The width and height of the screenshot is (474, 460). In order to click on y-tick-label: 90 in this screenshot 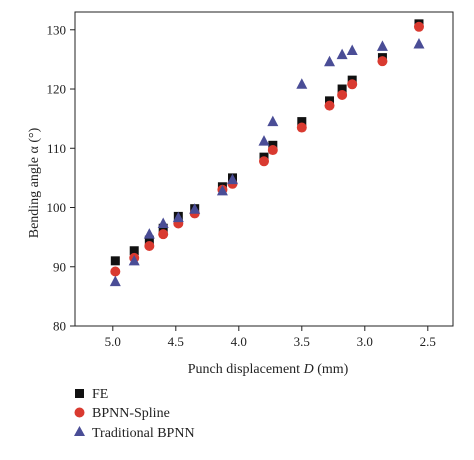, I will do `click(59, 266)`.